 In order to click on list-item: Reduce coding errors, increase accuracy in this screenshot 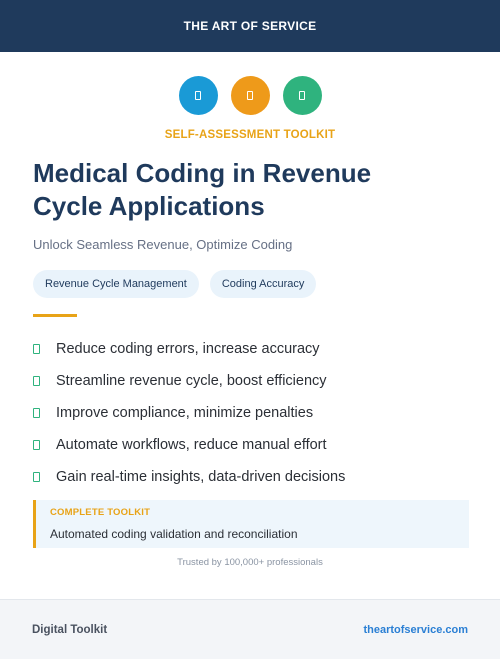, I will do `click(189, 349)`.